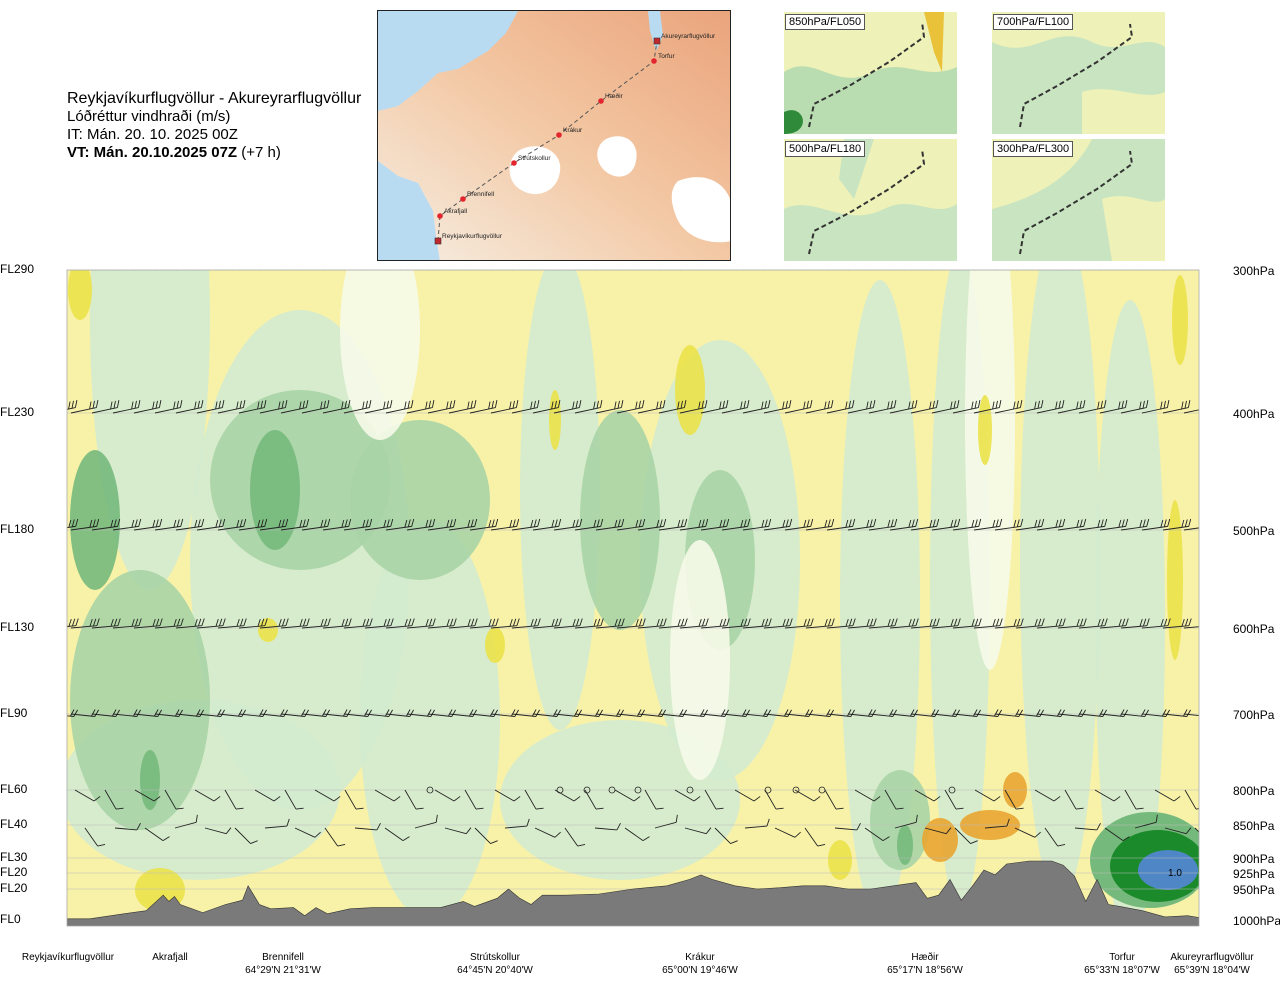  Describe the element at coordinates (870, 73) in the screenshot. I see `thumb-850hpa: 850hPa/FL050` at that location.